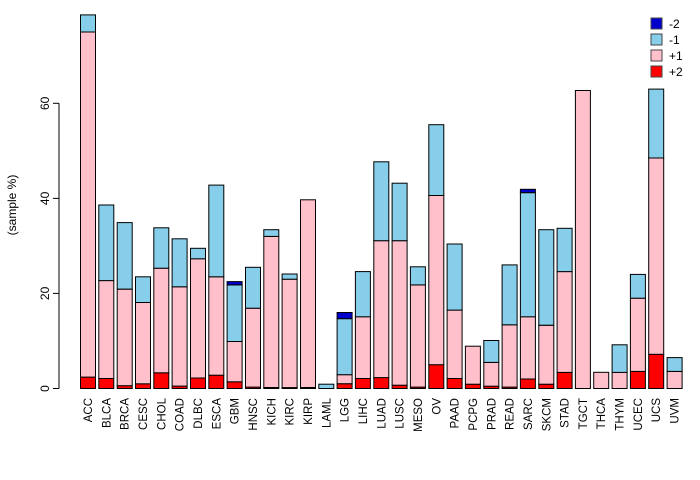  I want to click on bar-segment-LAML--1, so click(326, 386).